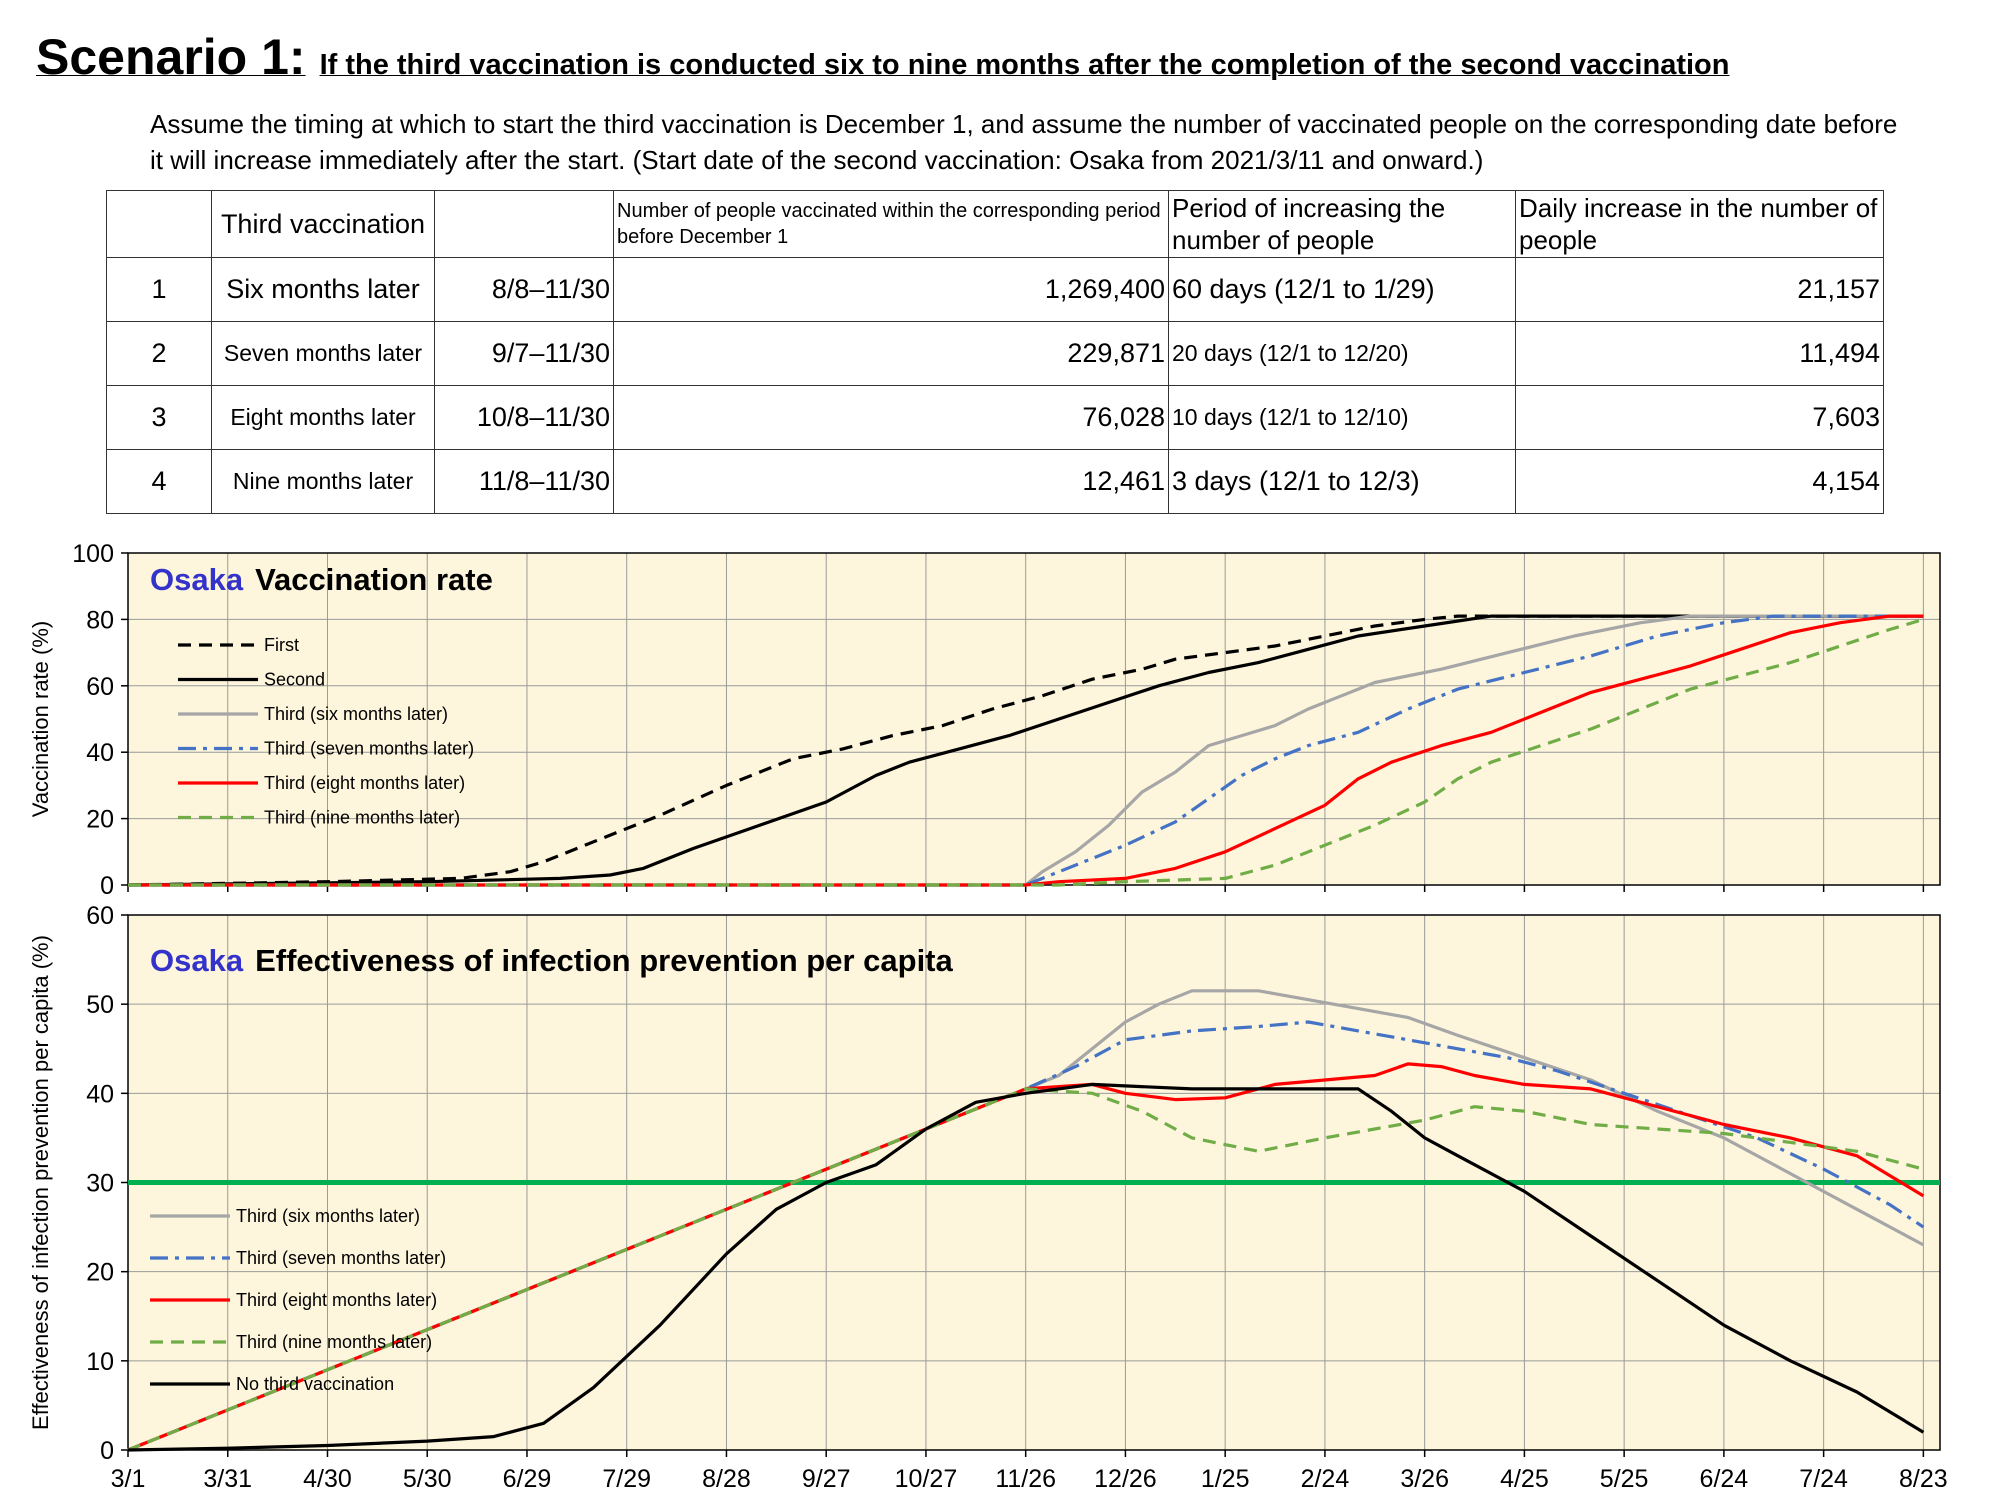 The height and width of the screenshot is (1500, 2000). What do you see at coordinates (159, 481) in the screenshot?
I see `row-index: 4` at bounding box center [159, 481].